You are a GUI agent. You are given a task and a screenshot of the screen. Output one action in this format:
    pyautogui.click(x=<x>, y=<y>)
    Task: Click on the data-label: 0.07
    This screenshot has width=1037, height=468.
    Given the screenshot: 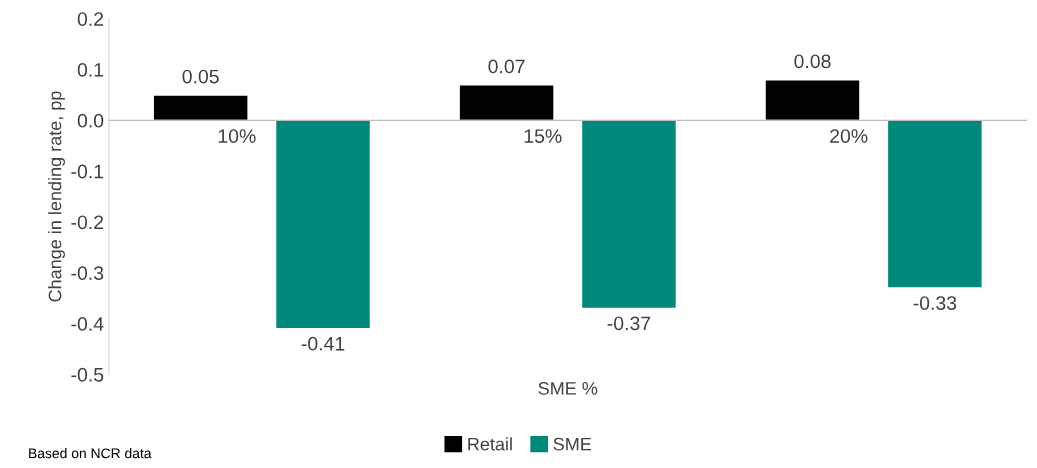 What is the action you would take?
    pyautogui.click(x=506, y=66)
    